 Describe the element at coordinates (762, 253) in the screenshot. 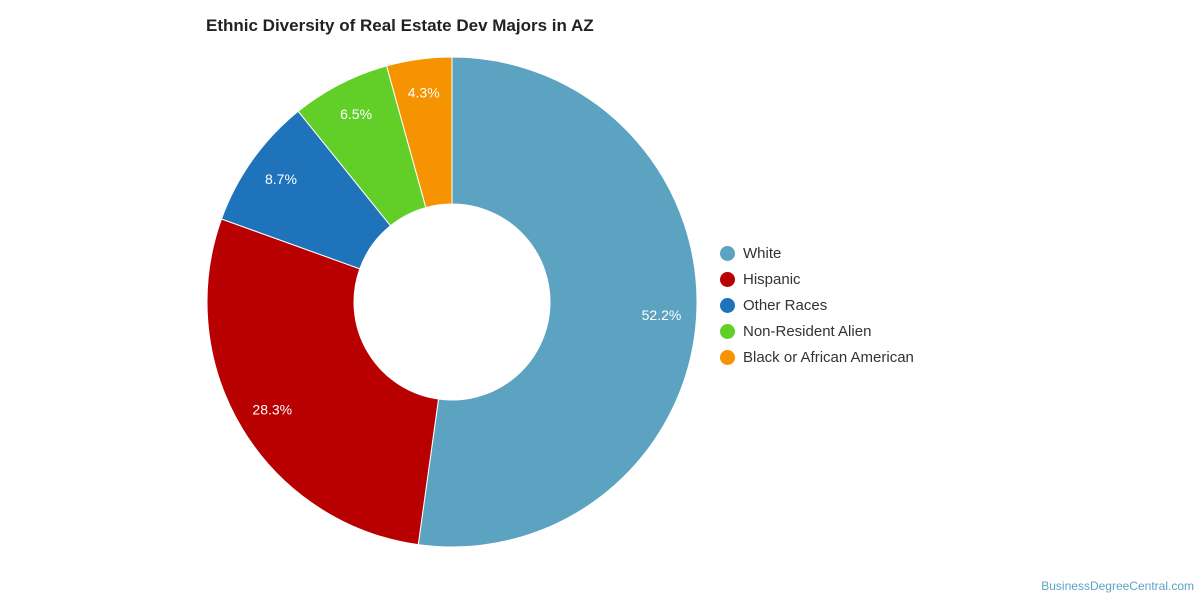

I see `legend-label: White` at that location.